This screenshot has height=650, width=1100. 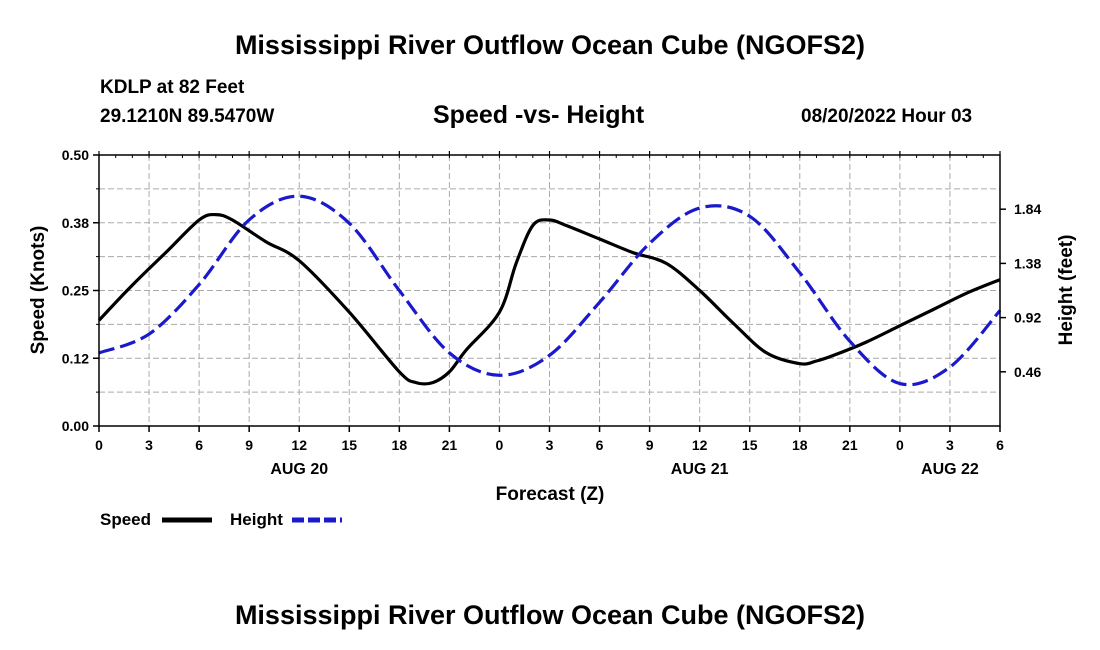 I want to click on y2-axis-label: Height (feet), so click(x=1066, y=290).